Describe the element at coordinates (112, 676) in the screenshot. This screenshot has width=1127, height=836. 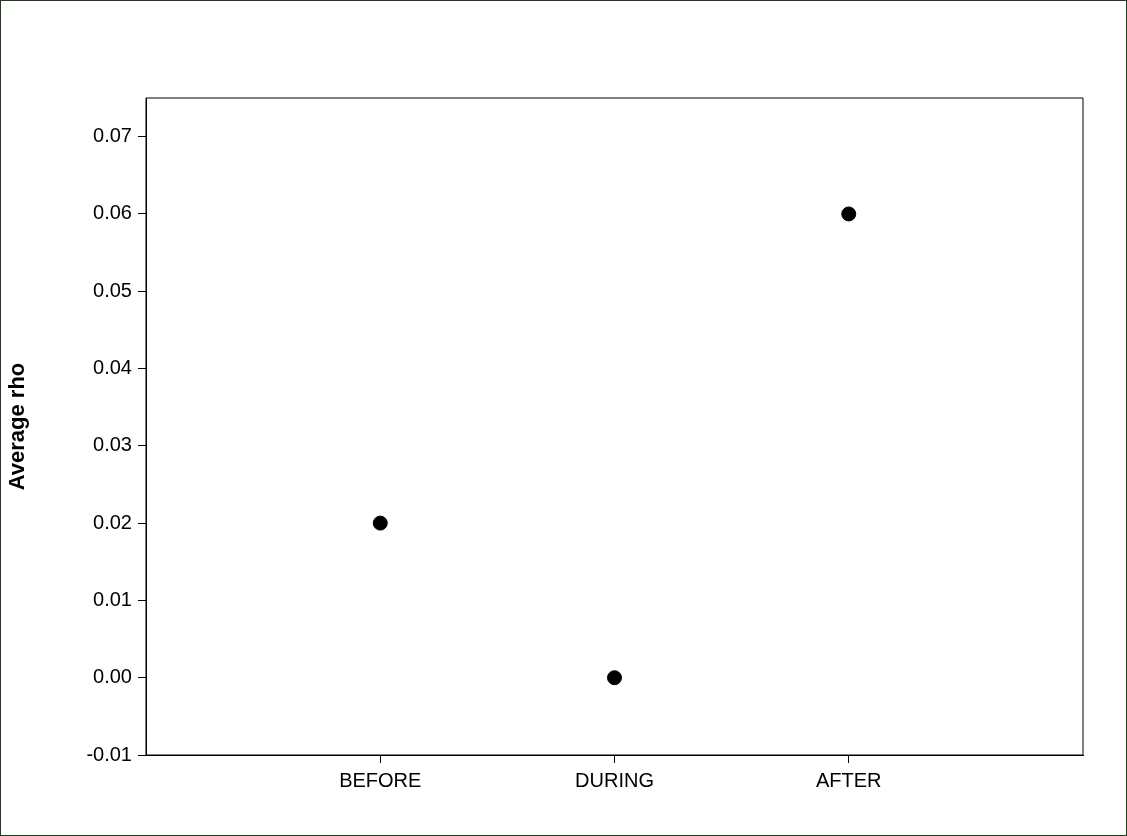
I see `y-tick-label: 0.00` at that location.